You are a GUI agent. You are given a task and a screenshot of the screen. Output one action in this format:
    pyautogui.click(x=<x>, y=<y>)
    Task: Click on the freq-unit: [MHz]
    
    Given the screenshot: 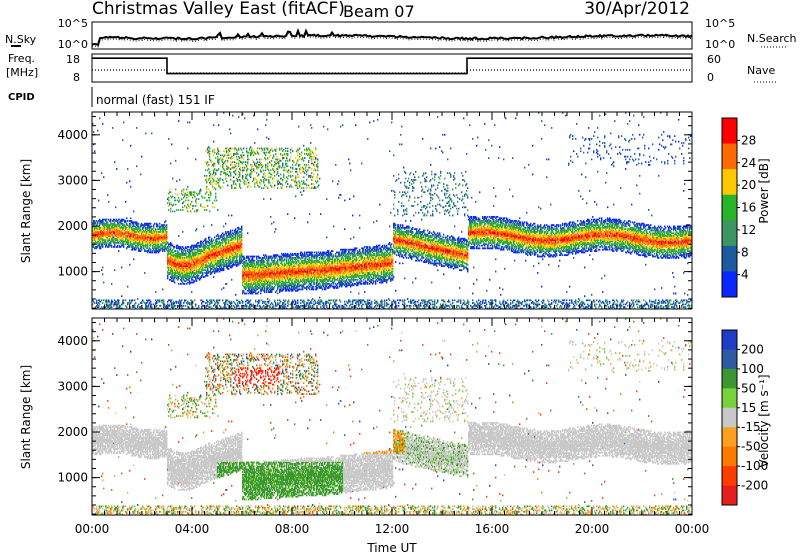 What is the action you would take?
    pyautogui.click(x=22, y=72)
    